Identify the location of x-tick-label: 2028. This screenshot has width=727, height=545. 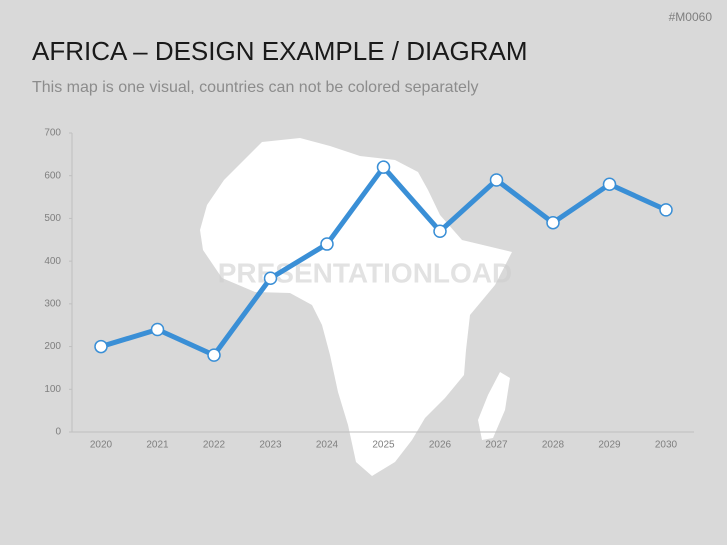
(553, 445).